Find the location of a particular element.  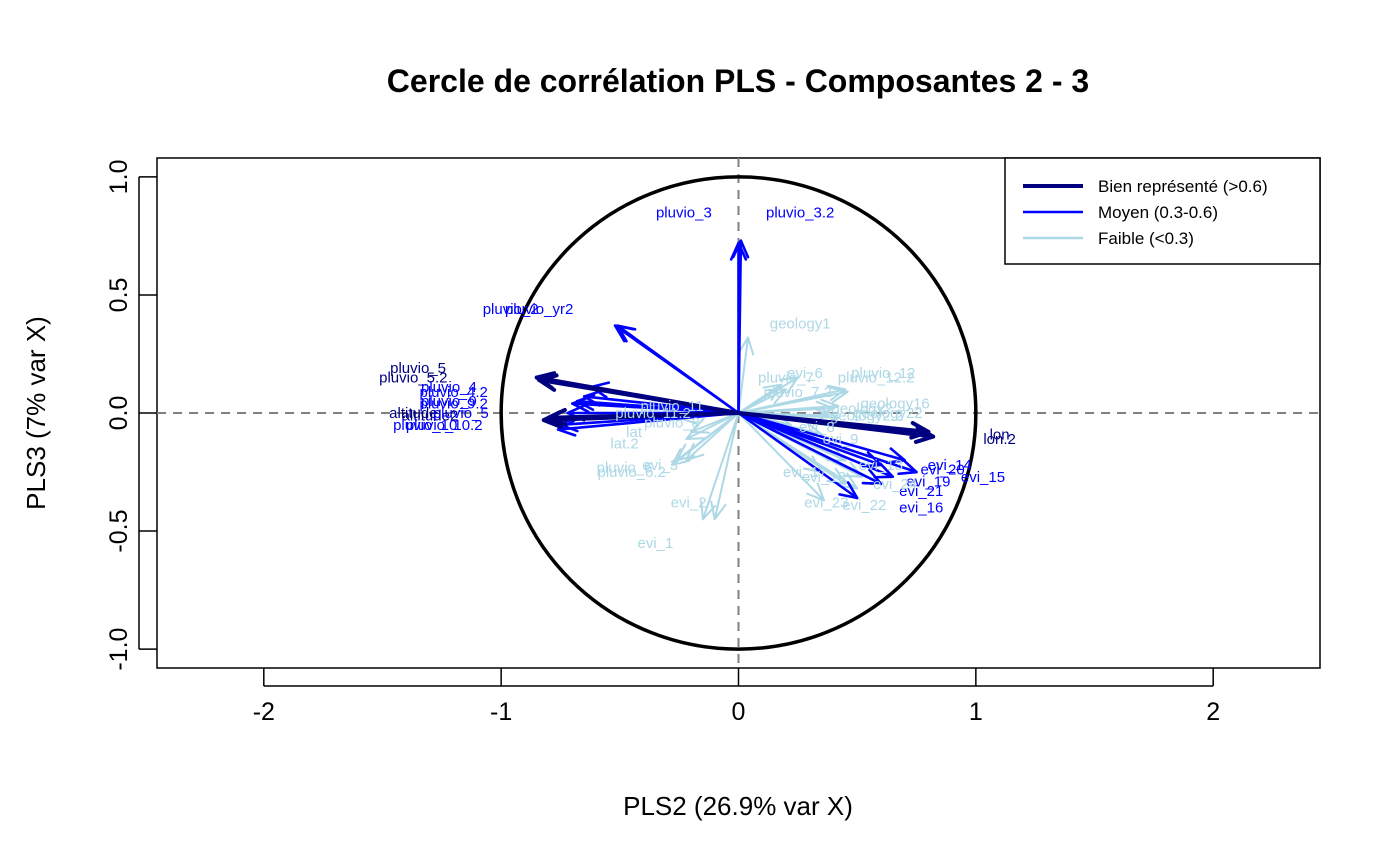

legend-label: Moyen (0.3-0.6) is located at coordinates (1158, 212).